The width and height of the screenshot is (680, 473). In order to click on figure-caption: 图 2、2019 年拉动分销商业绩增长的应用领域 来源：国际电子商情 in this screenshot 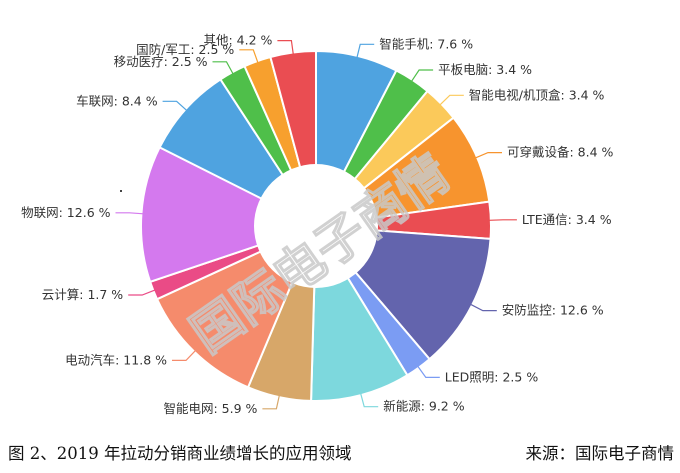, I will do `click(342, 453)`.